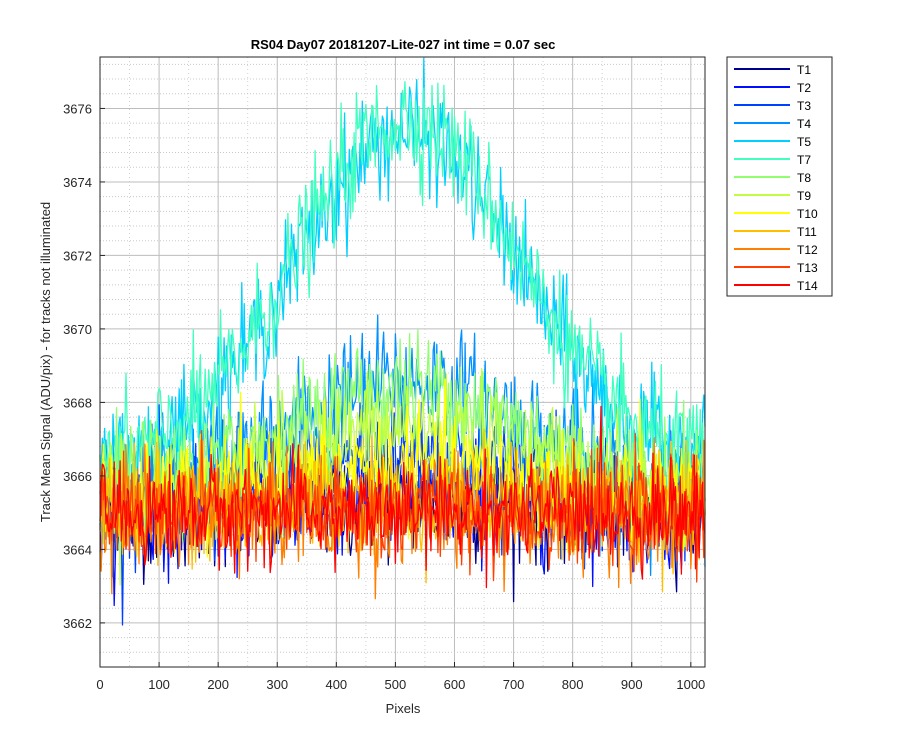 This screenshot has width=900, height=750. I want to click on y-tick-label-4: 3670, so click(77, 329).